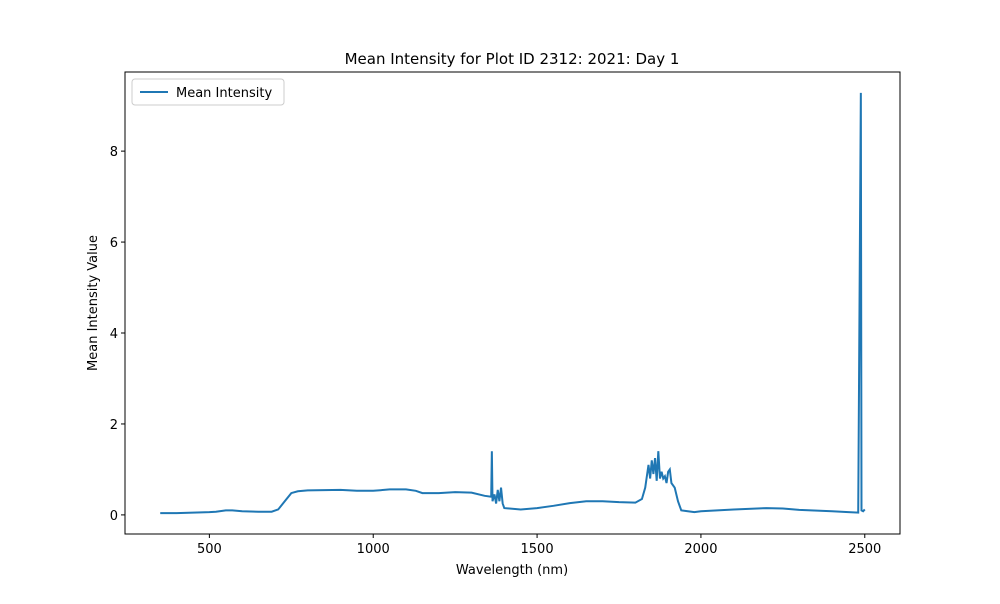  I want to click on x-tick-label: 1500, so click(537, 549).